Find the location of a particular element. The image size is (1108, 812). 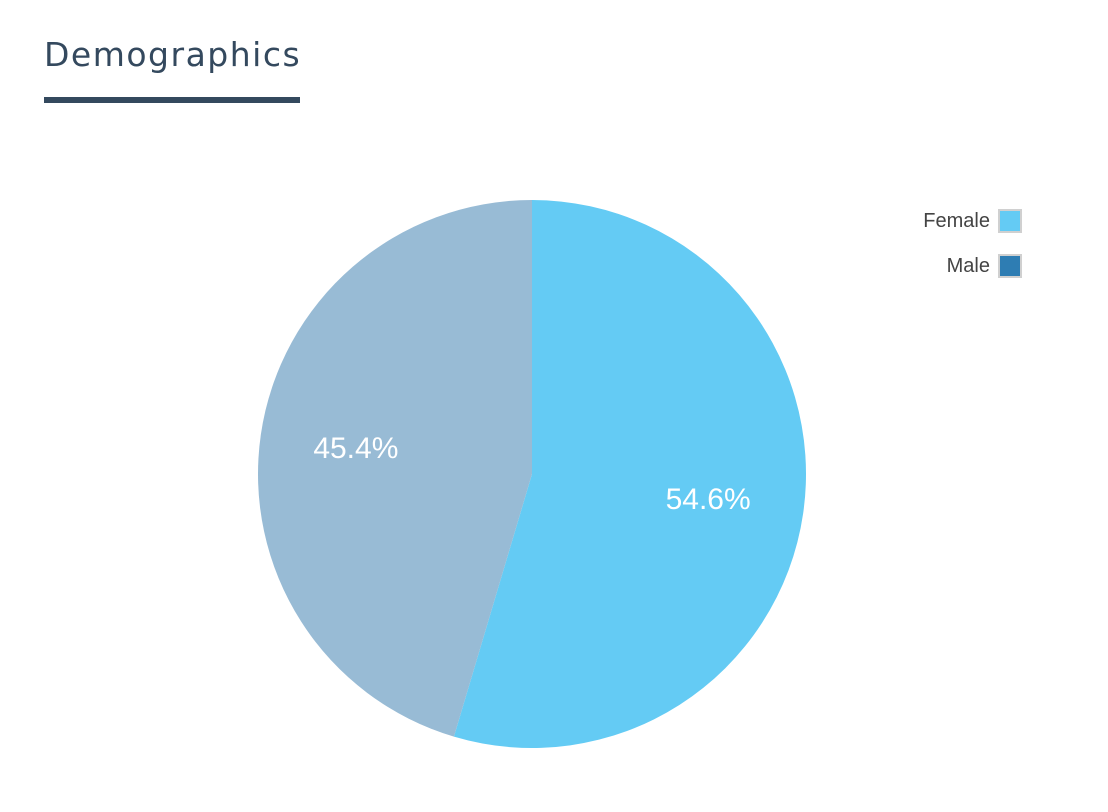

pie-labels: 54.6% 45.4% is located at coordinates (531, 474).